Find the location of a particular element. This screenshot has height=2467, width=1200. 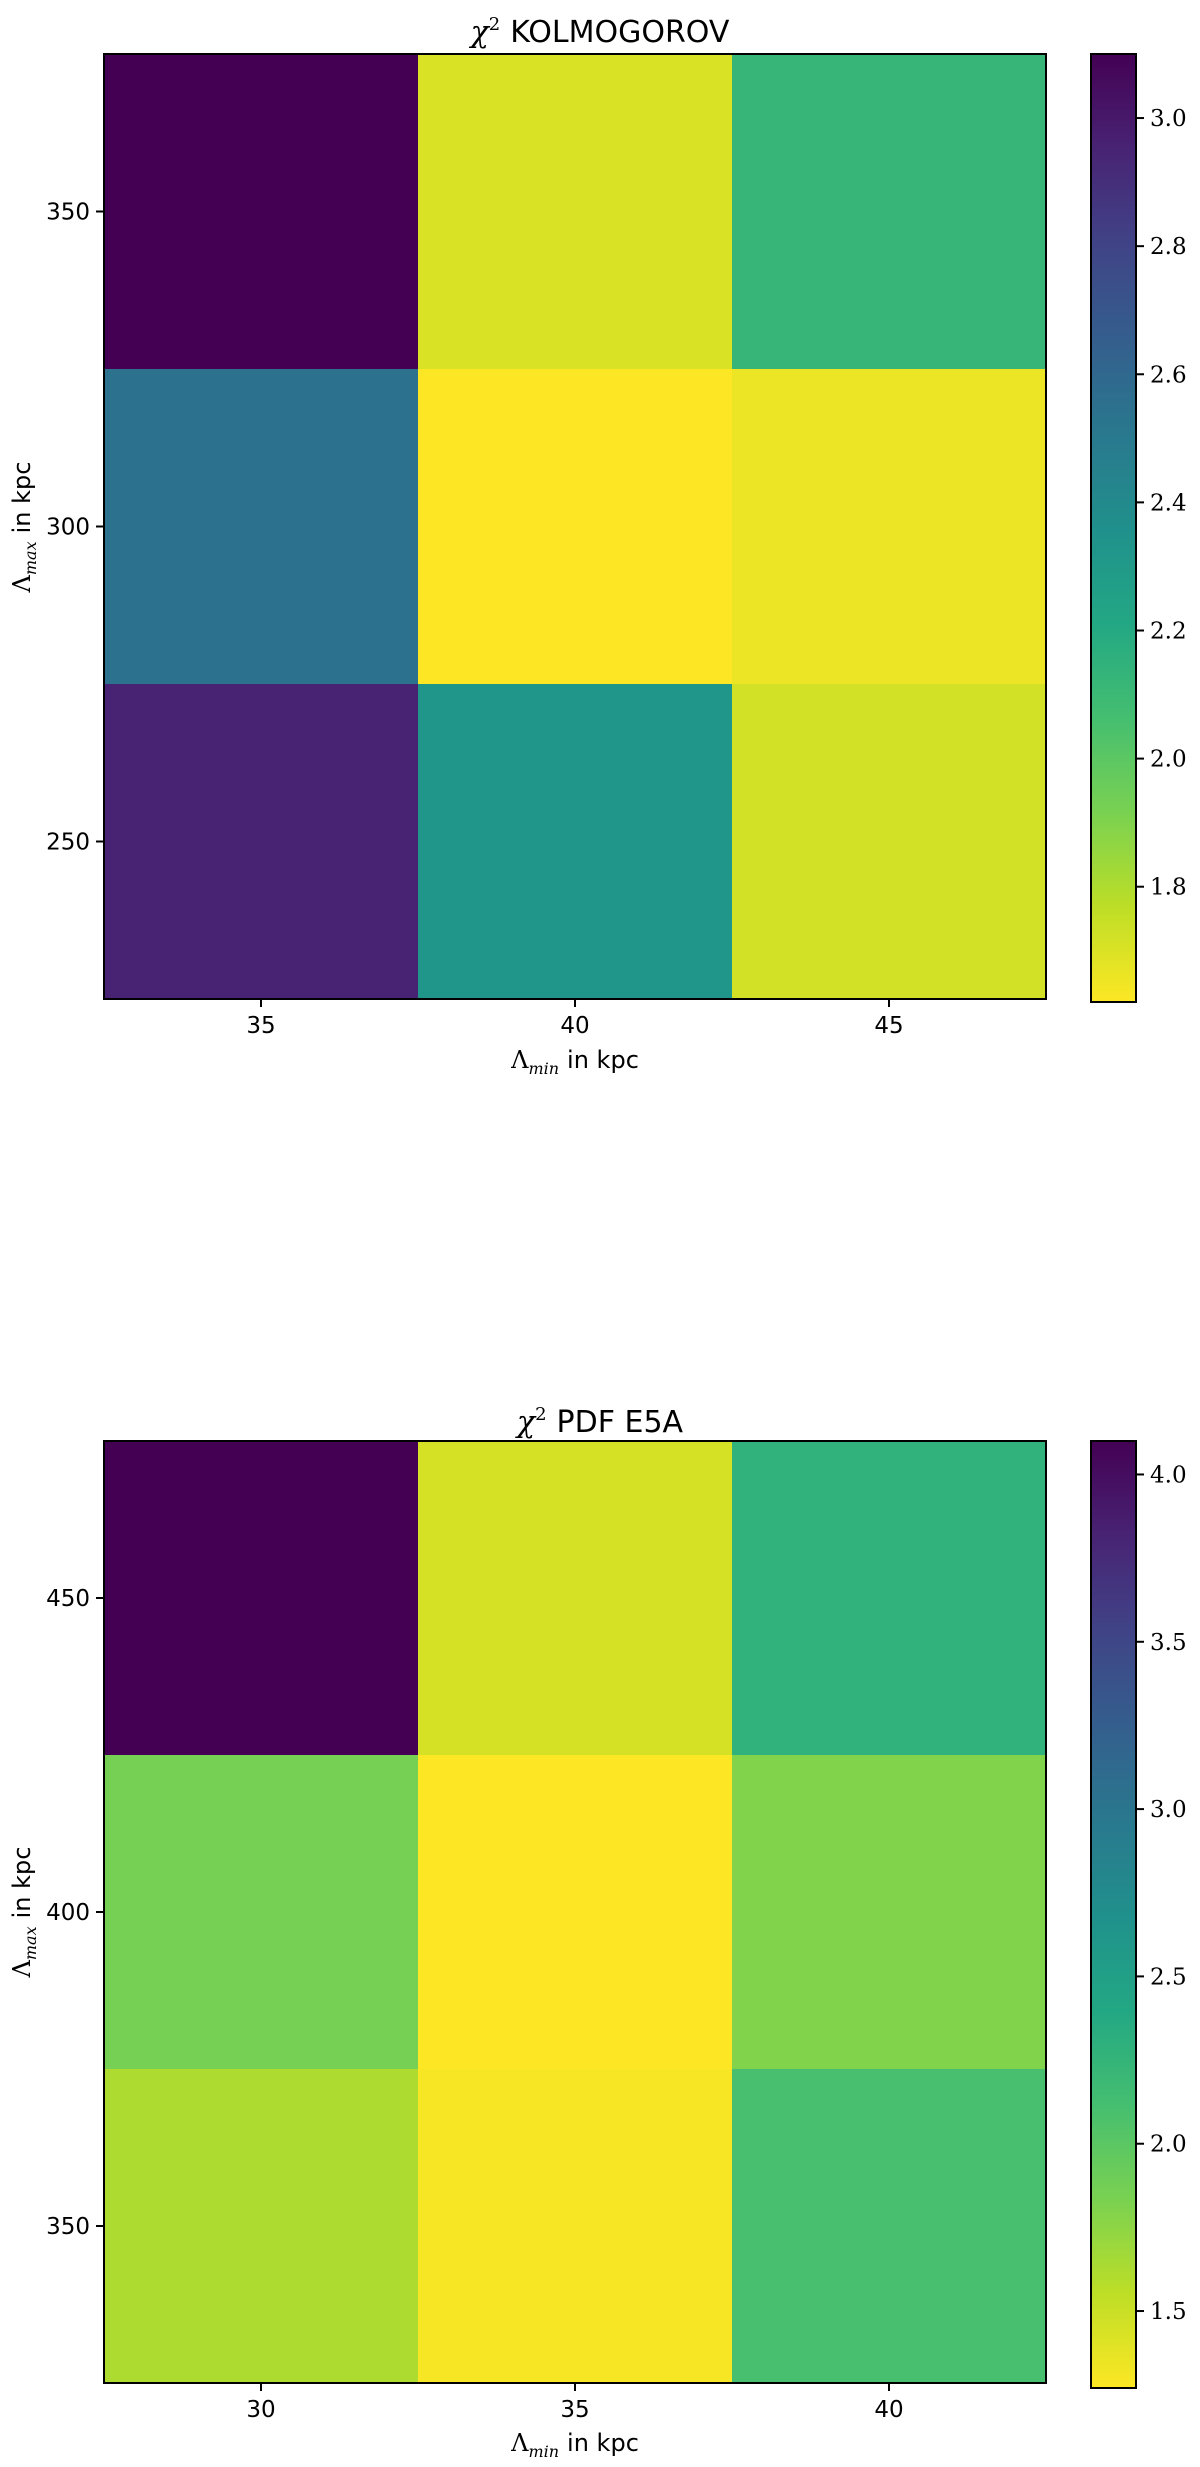

y-tick-label: 300 is located at coordinates (68, 528).